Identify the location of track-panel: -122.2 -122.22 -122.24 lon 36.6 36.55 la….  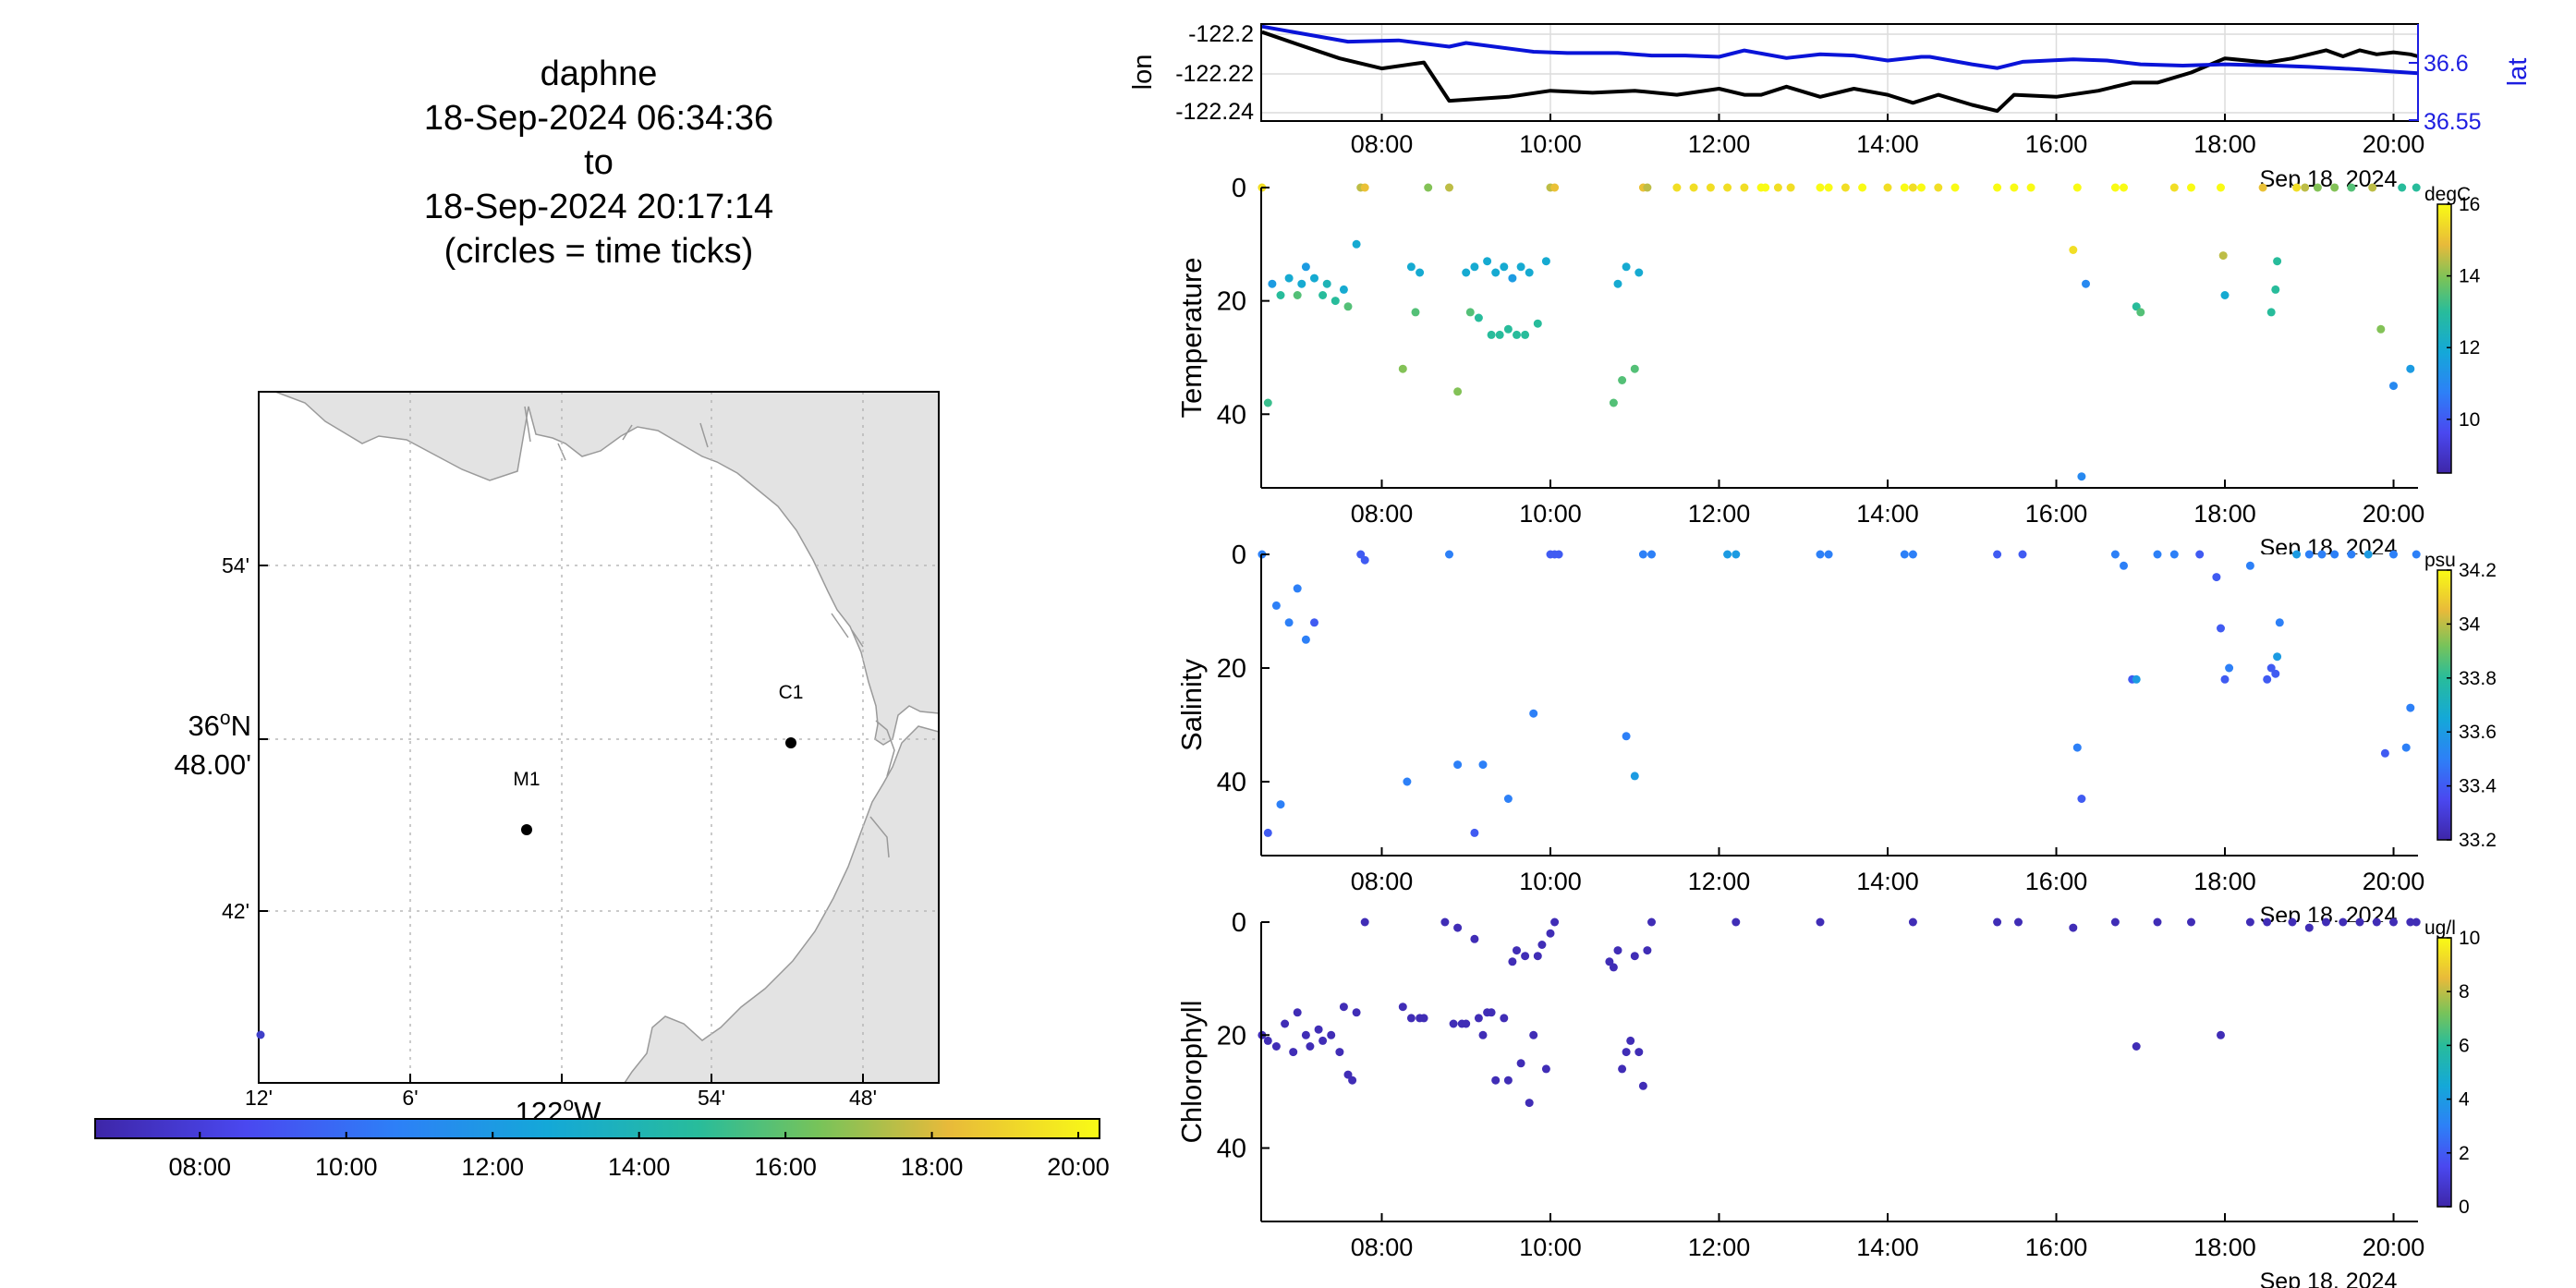
(1830, 106).